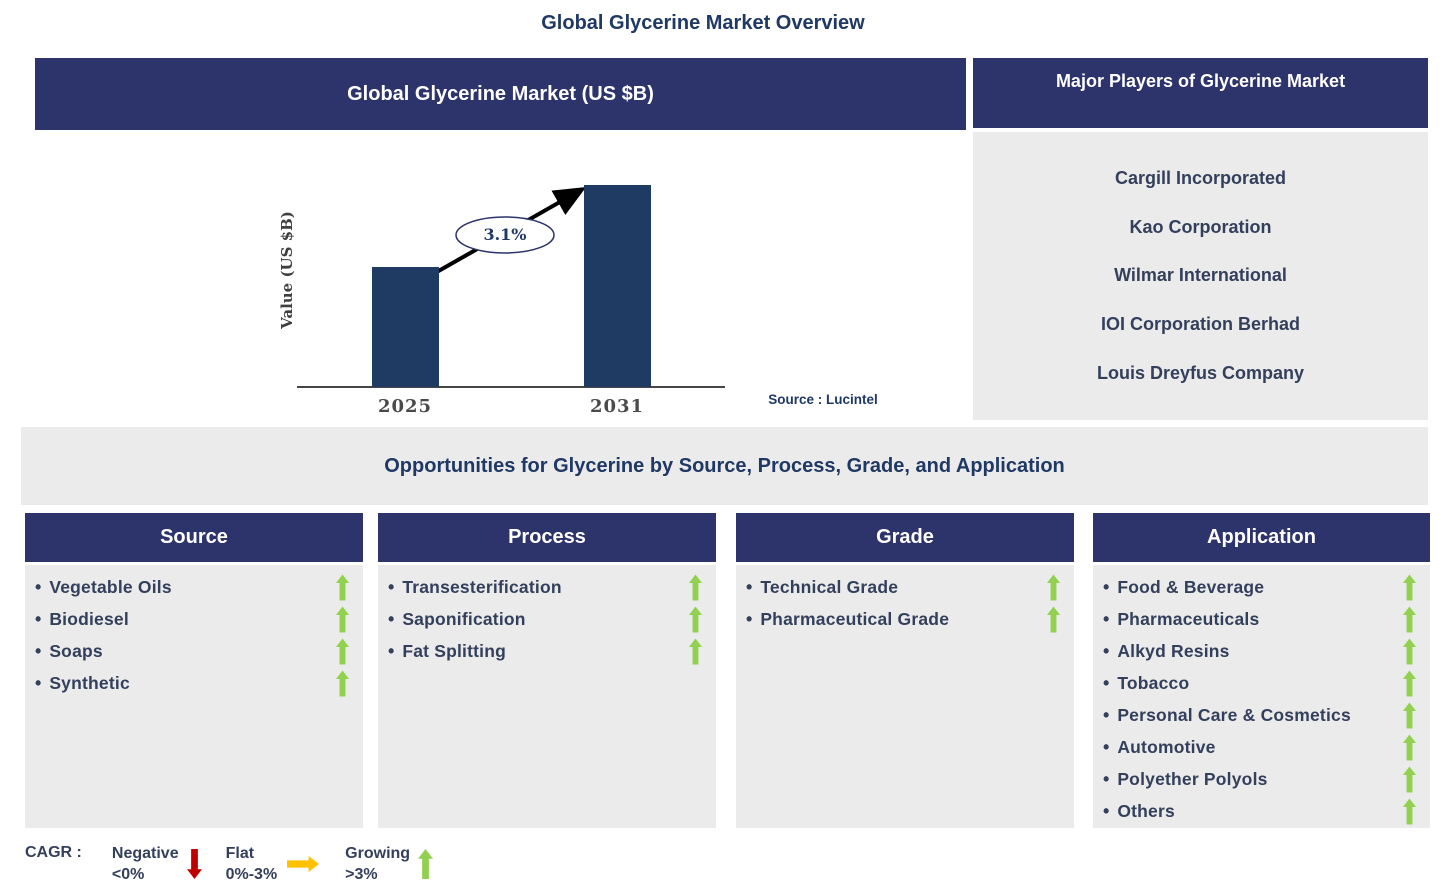 This screenshot has width=1443, height=891. What do you see at coordinates (703, 23) in the screenshot?
I see `page-title: Global Glycerine Market Overview` at bounding box center [703, 23].